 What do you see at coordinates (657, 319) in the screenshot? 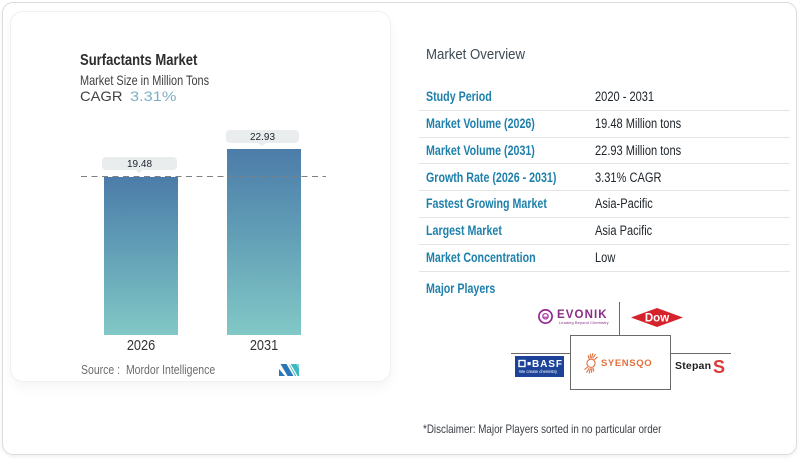
I see `svg-text: Dow` at bounding box center [657, 319].